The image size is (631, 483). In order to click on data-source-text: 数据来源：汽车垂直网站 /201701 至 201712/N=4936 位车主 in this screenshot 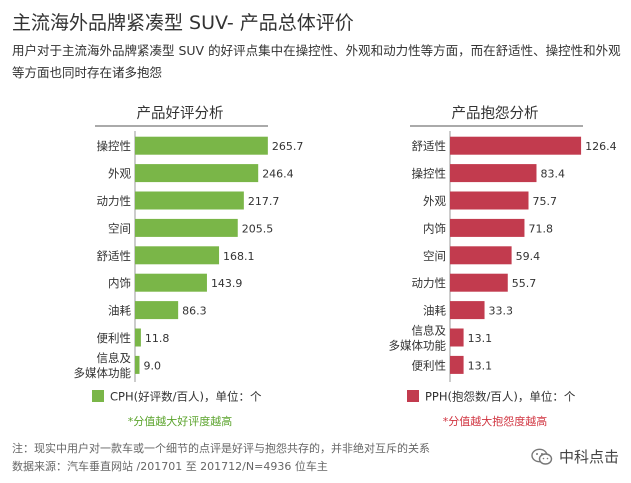, I will do `click(170, 466)`.